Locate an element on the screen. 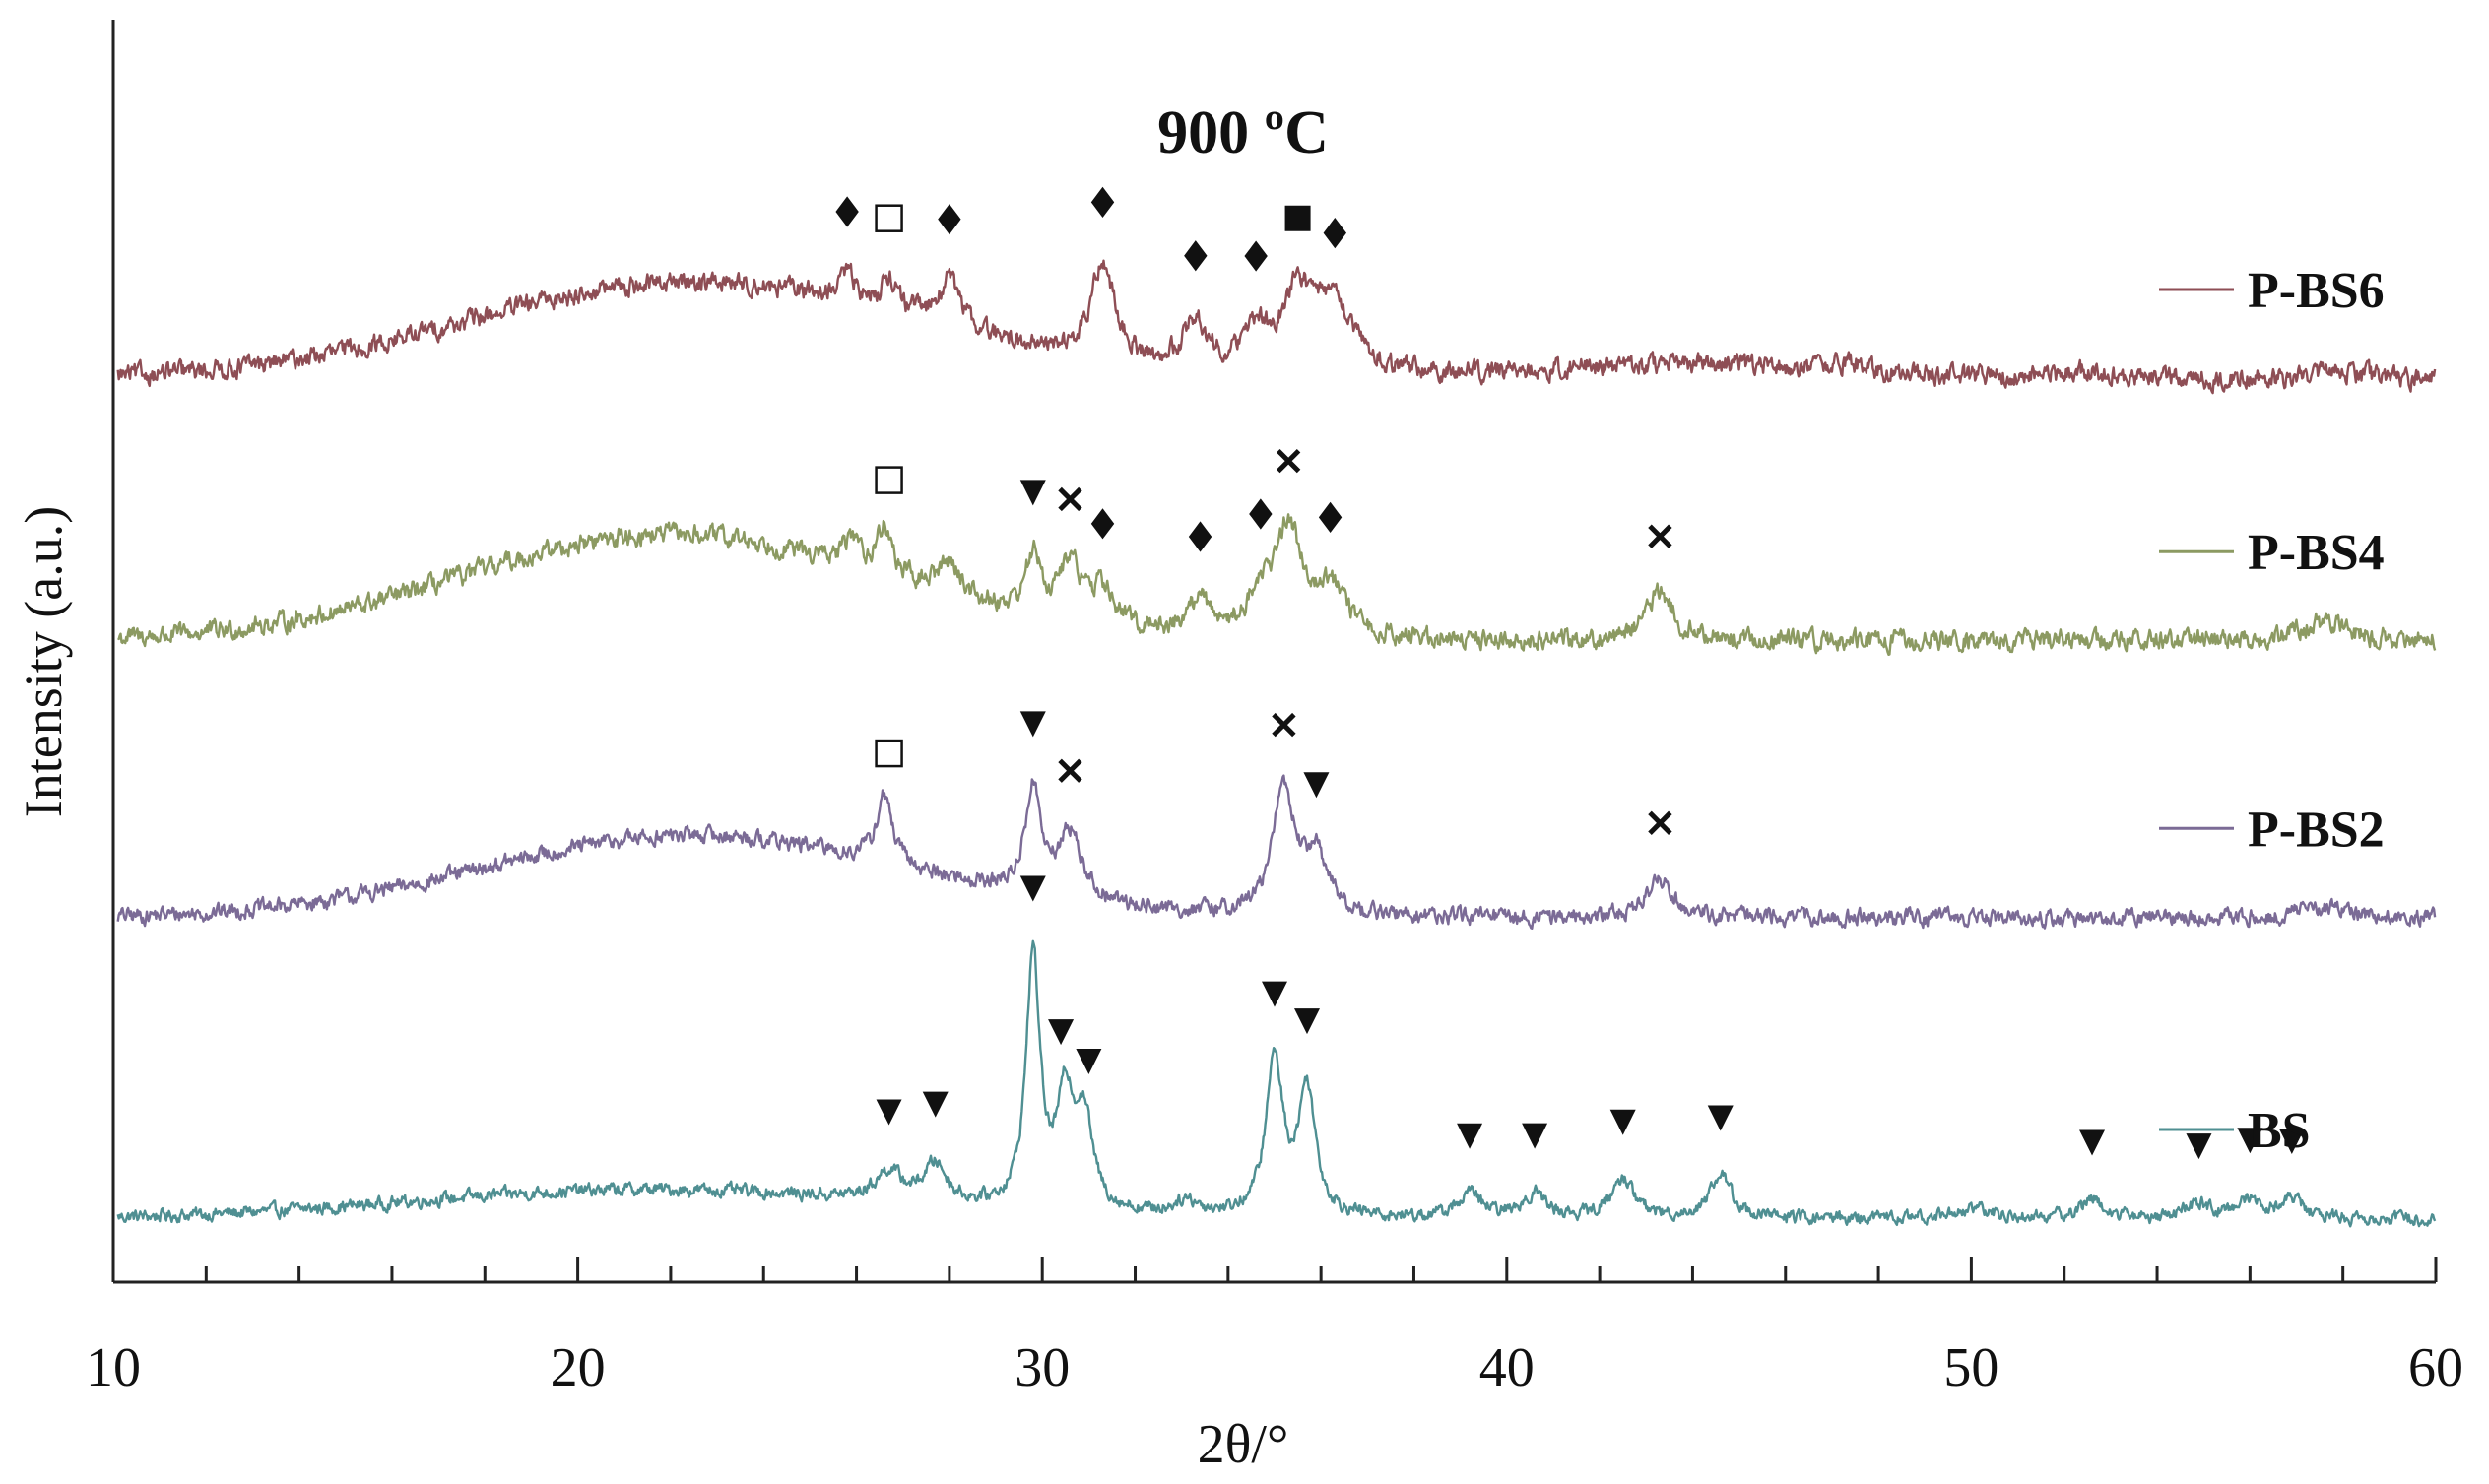 This screenshot has width=2489, height=1484. legend-entry-p-bs2: P-BS2 is located at coordinates (2272, 830).